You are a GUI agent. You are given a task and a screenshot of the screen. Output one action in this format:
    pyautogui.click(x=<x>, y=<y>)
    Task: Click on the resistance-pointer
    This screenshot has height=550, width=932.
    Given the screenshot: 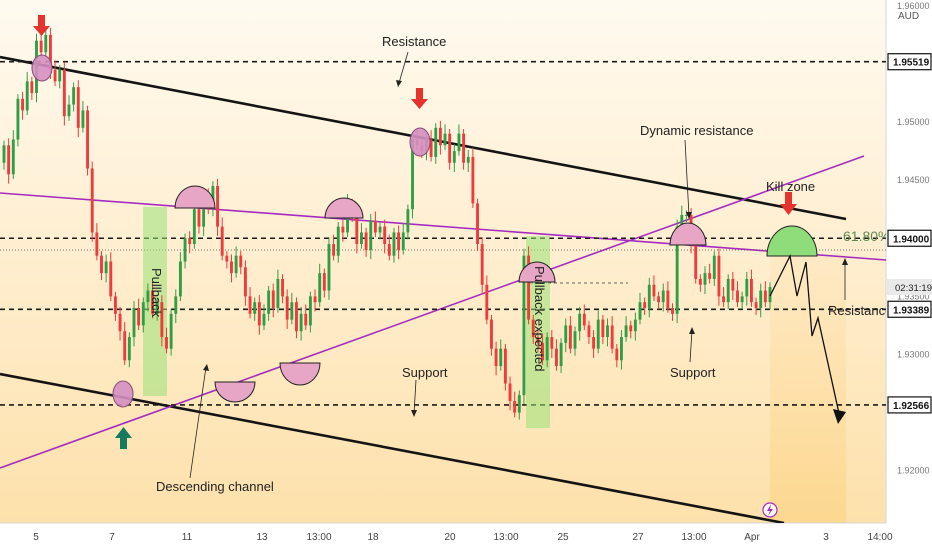 What is the action you would take?
    pyautogui.click(x=403, y=67)
    